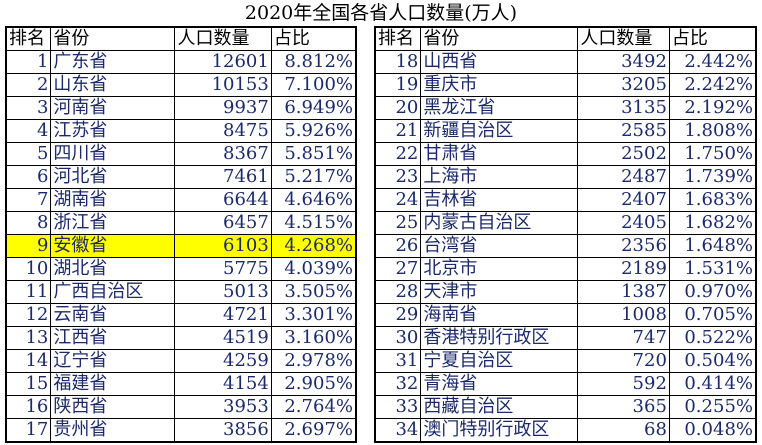 The image size is (762, 445). What do you see at coordinates (28, 246) in the screenshot?
I see `rank-cell: 9` at bounding box center [28, 246].